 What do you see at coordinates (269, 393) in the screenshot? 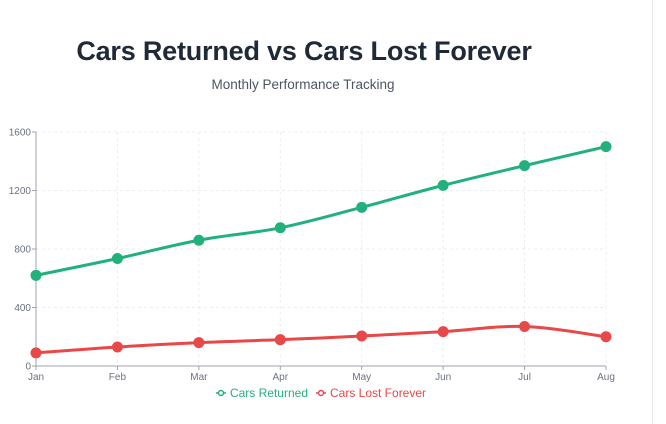
I see `legend-label: Cars Returned` at bounding box center [269, 393].